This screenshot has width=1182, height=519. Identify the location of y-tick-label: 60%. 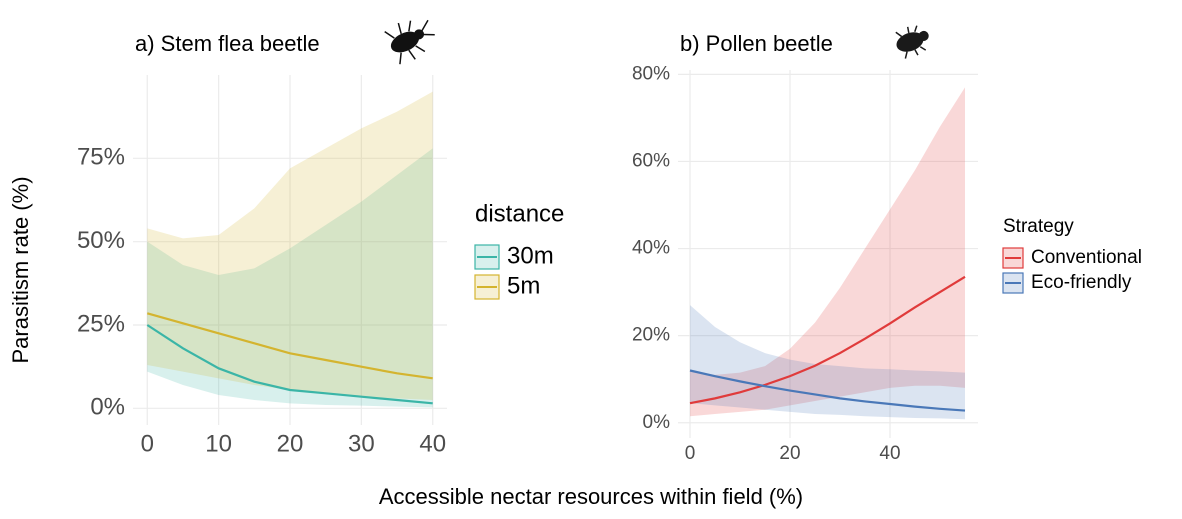
(651, 160).